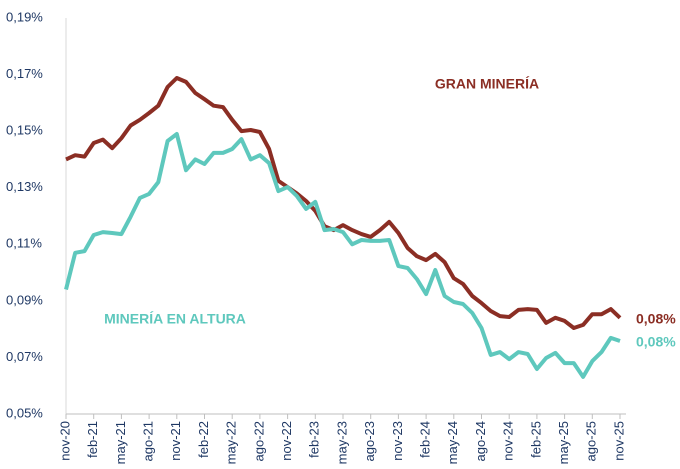 The width and height of the screenshot is (680, 469). I want to click on x-tick-label: may-23, so click(341, 442).